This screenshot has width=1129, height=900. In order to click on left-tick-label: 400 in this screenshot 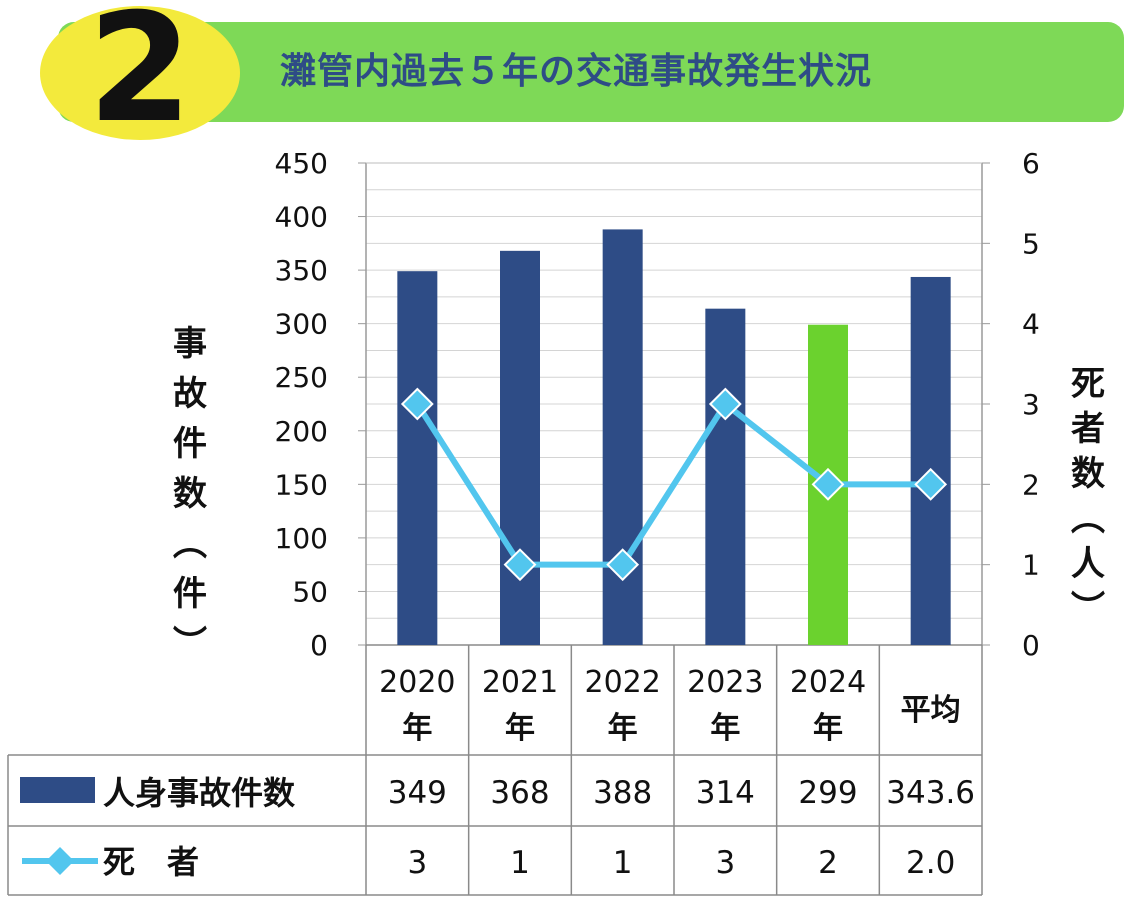, I will do `click(301, 217)`.